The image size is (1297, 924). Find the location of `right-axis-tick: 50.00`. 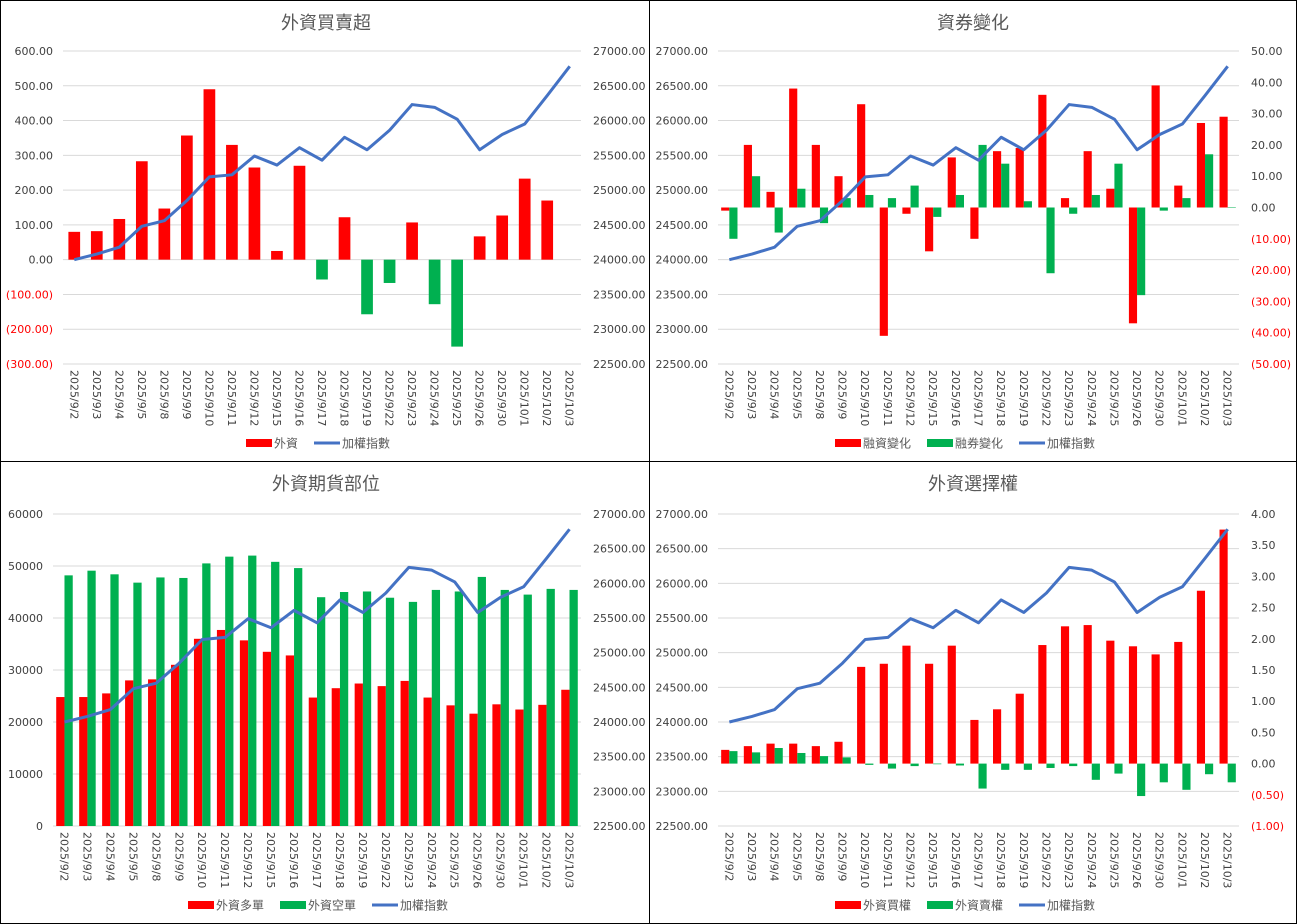

right-axis-tick: 50.00 is located at coordinates (1267, 51).